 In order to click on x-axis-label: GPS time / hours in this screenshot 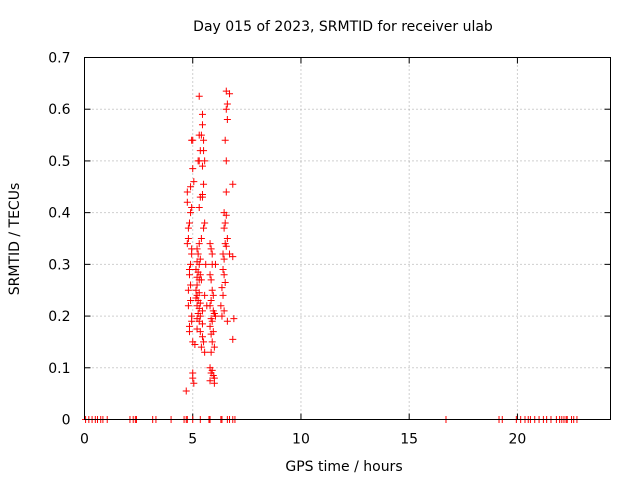, I will do `click(343, 467)`.